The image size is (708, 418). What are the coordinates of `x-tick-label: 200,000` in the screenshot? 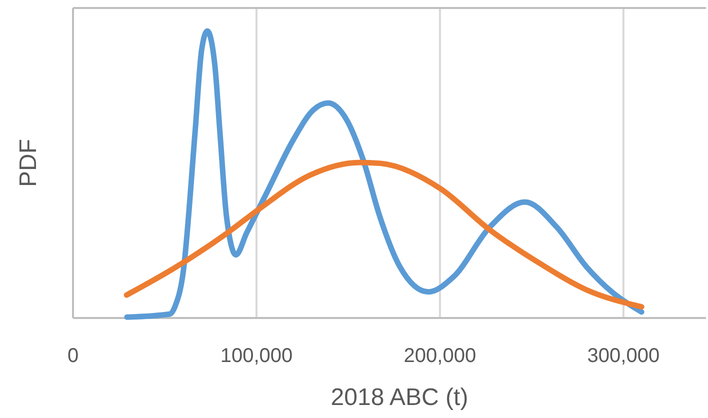 It's located at (440, 356).